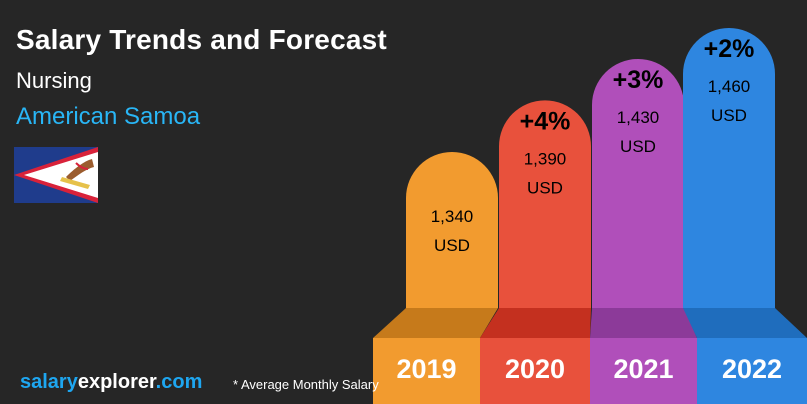  What do you see at coordinates (745, 323) in the screenshot?
I see `bar-shelf-2022` at bounding box center [745, 323].